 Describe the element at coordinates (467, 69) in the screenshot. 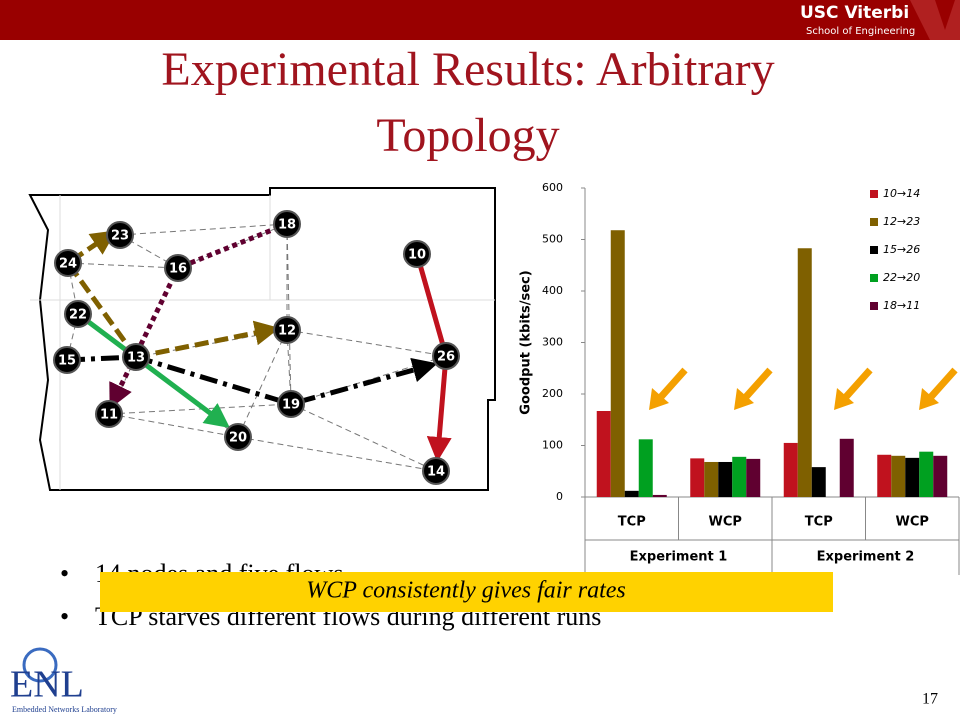

I see `title: Experimental Results: Arbitrary` at that location.